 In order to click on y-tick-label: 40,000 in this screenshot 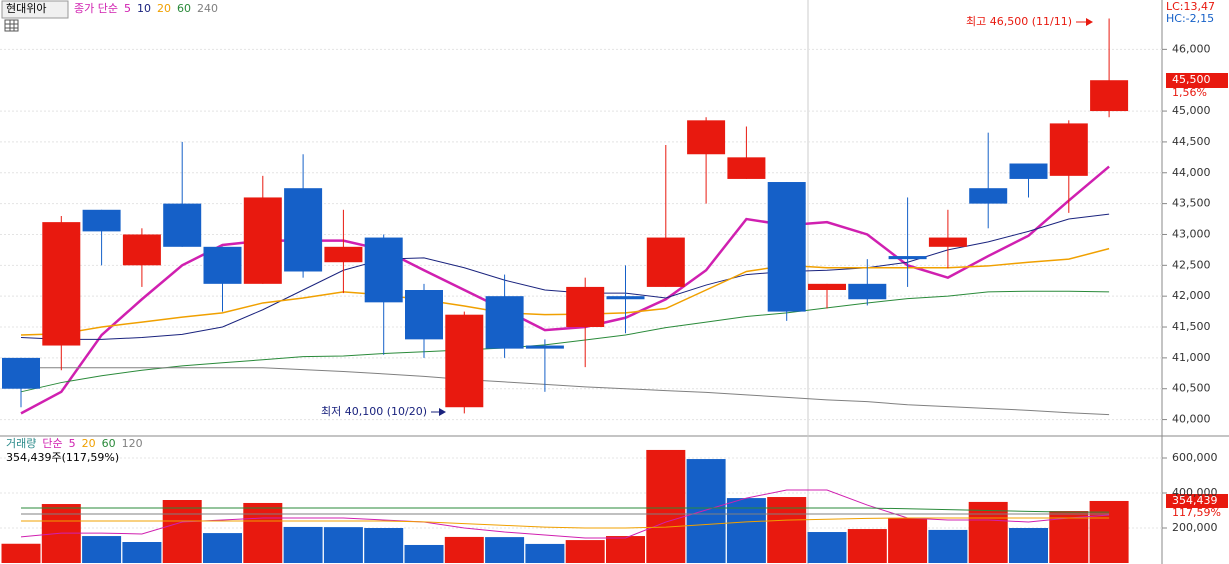, I will do `click(1191, 419)`.